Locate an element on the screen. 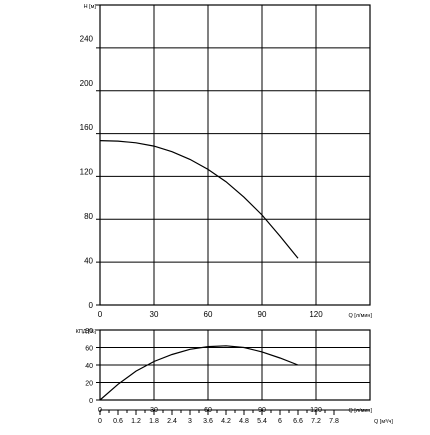 This screenshot has height=435, width=430. x-tick-label: 90 is located at coordinates (262, 314).